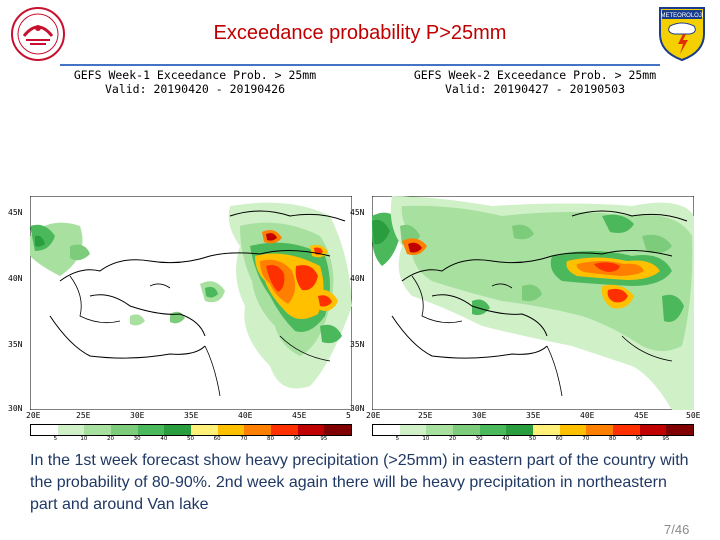  What do you see at coordinates (83, 415) in the screenshot?
I see `map1-lon-label: 25E` at bounding box center [83, 415].